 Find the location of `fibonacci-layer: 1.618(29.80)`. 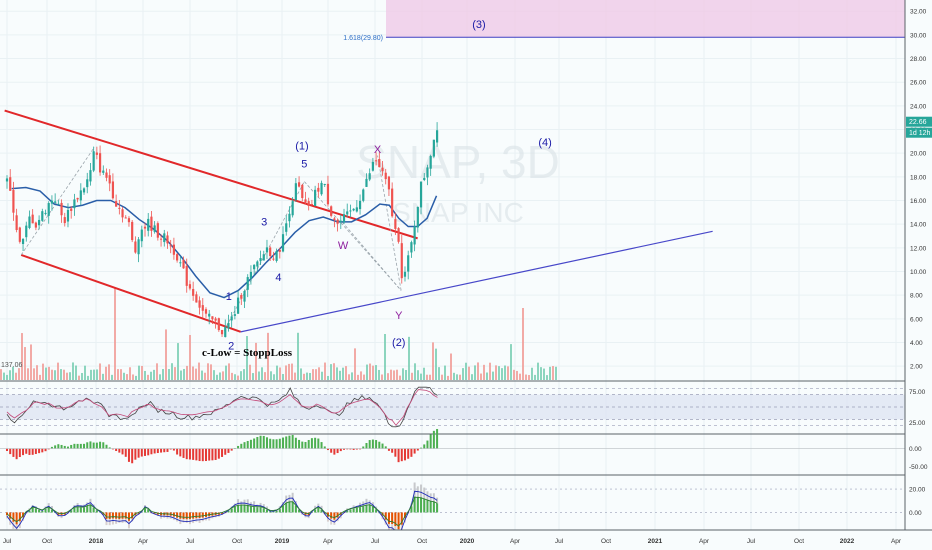

fibonacci-layer: 1.618(29.80) is located at coordinates (624, 21).